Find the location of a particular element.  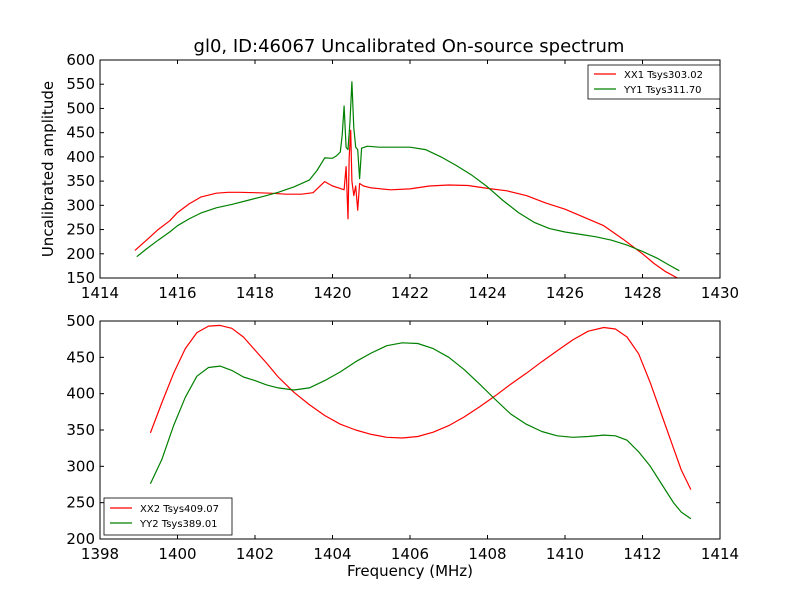

y-tick-label: 600 is located at coordinates (80, 60).